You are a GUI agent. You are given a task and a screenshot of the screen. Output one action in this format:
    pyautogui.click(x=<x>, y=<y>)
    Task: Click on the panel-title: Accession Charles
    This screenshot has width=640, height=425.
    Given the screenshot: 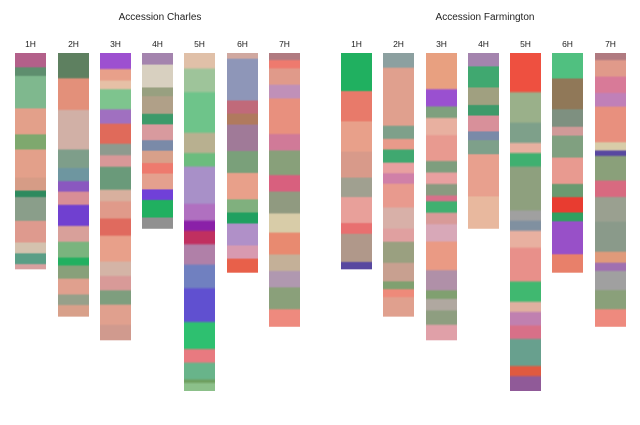 What is the action you would take?
    pyautogui.click(x=160, y=17)
    